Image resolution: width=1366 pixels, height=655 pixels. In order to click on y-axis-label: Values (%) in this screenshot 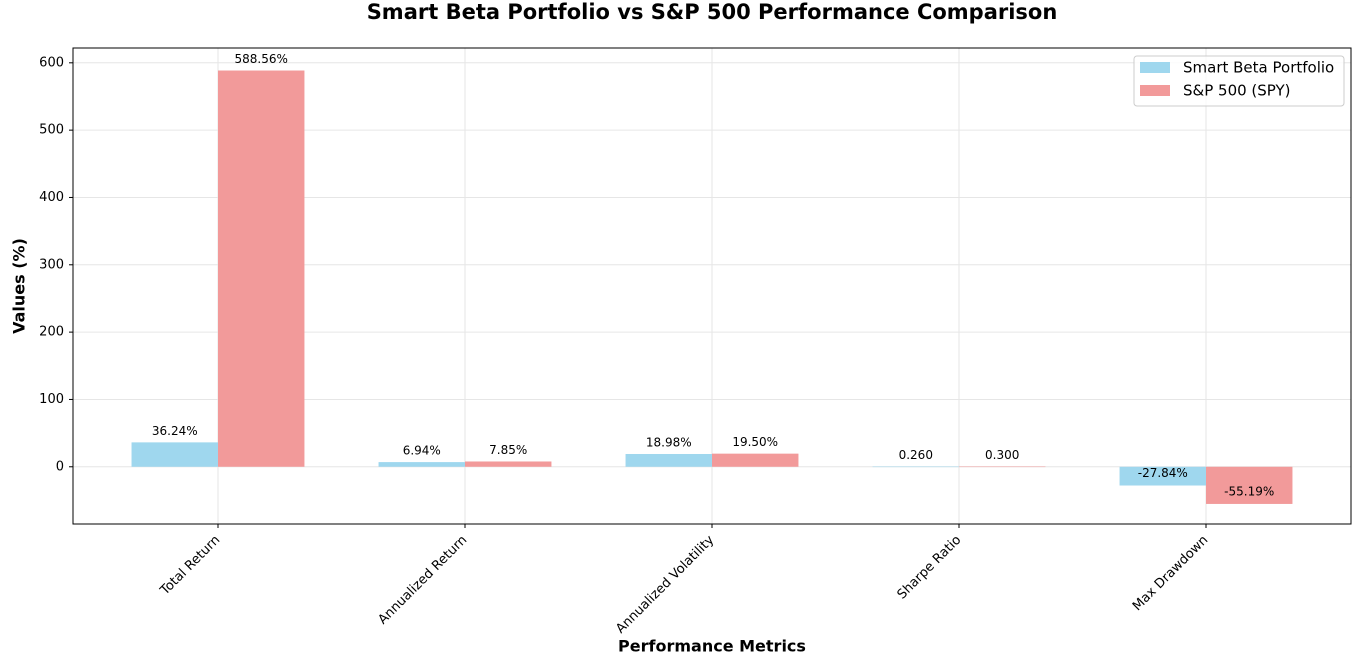, I will do `click(19, 286)`.